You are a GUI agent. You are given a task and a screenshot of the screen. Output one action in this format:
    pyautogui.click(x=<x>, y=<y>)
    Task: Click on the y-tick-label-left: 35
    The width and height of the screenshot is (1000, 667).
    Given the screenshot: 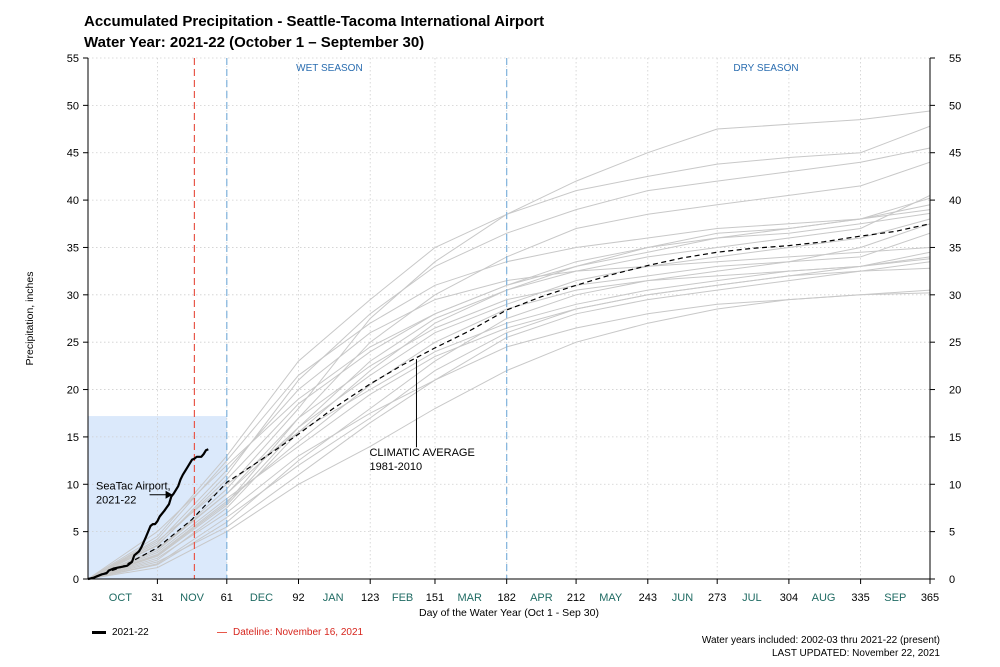 What is the action you would take?
    pyautogui.click(x=73, y=248)
    